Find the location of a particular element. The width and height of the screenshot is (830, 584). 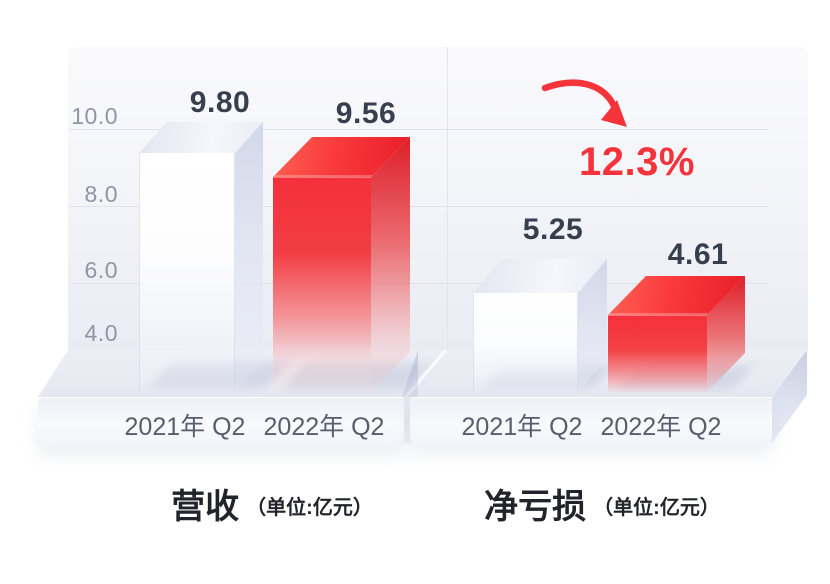

bar-netloss-2021-front-face is located at coordinates (525, 342).